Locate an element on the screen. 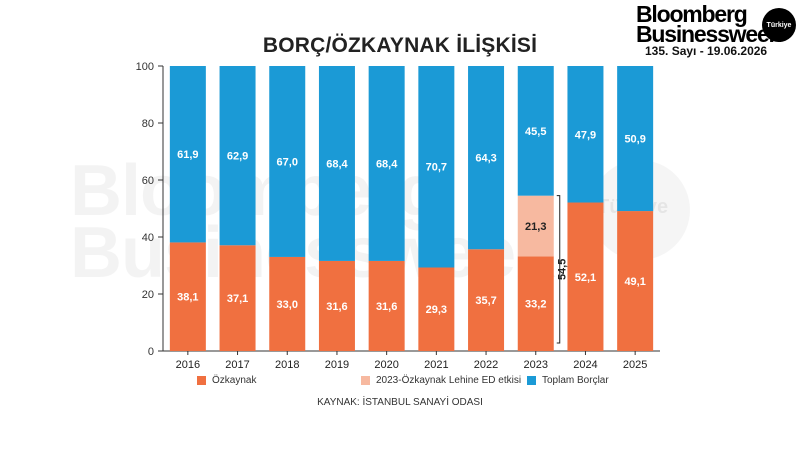 The image size is (800, 450). data-label: 33,0 is located at coordinates (287, 305).